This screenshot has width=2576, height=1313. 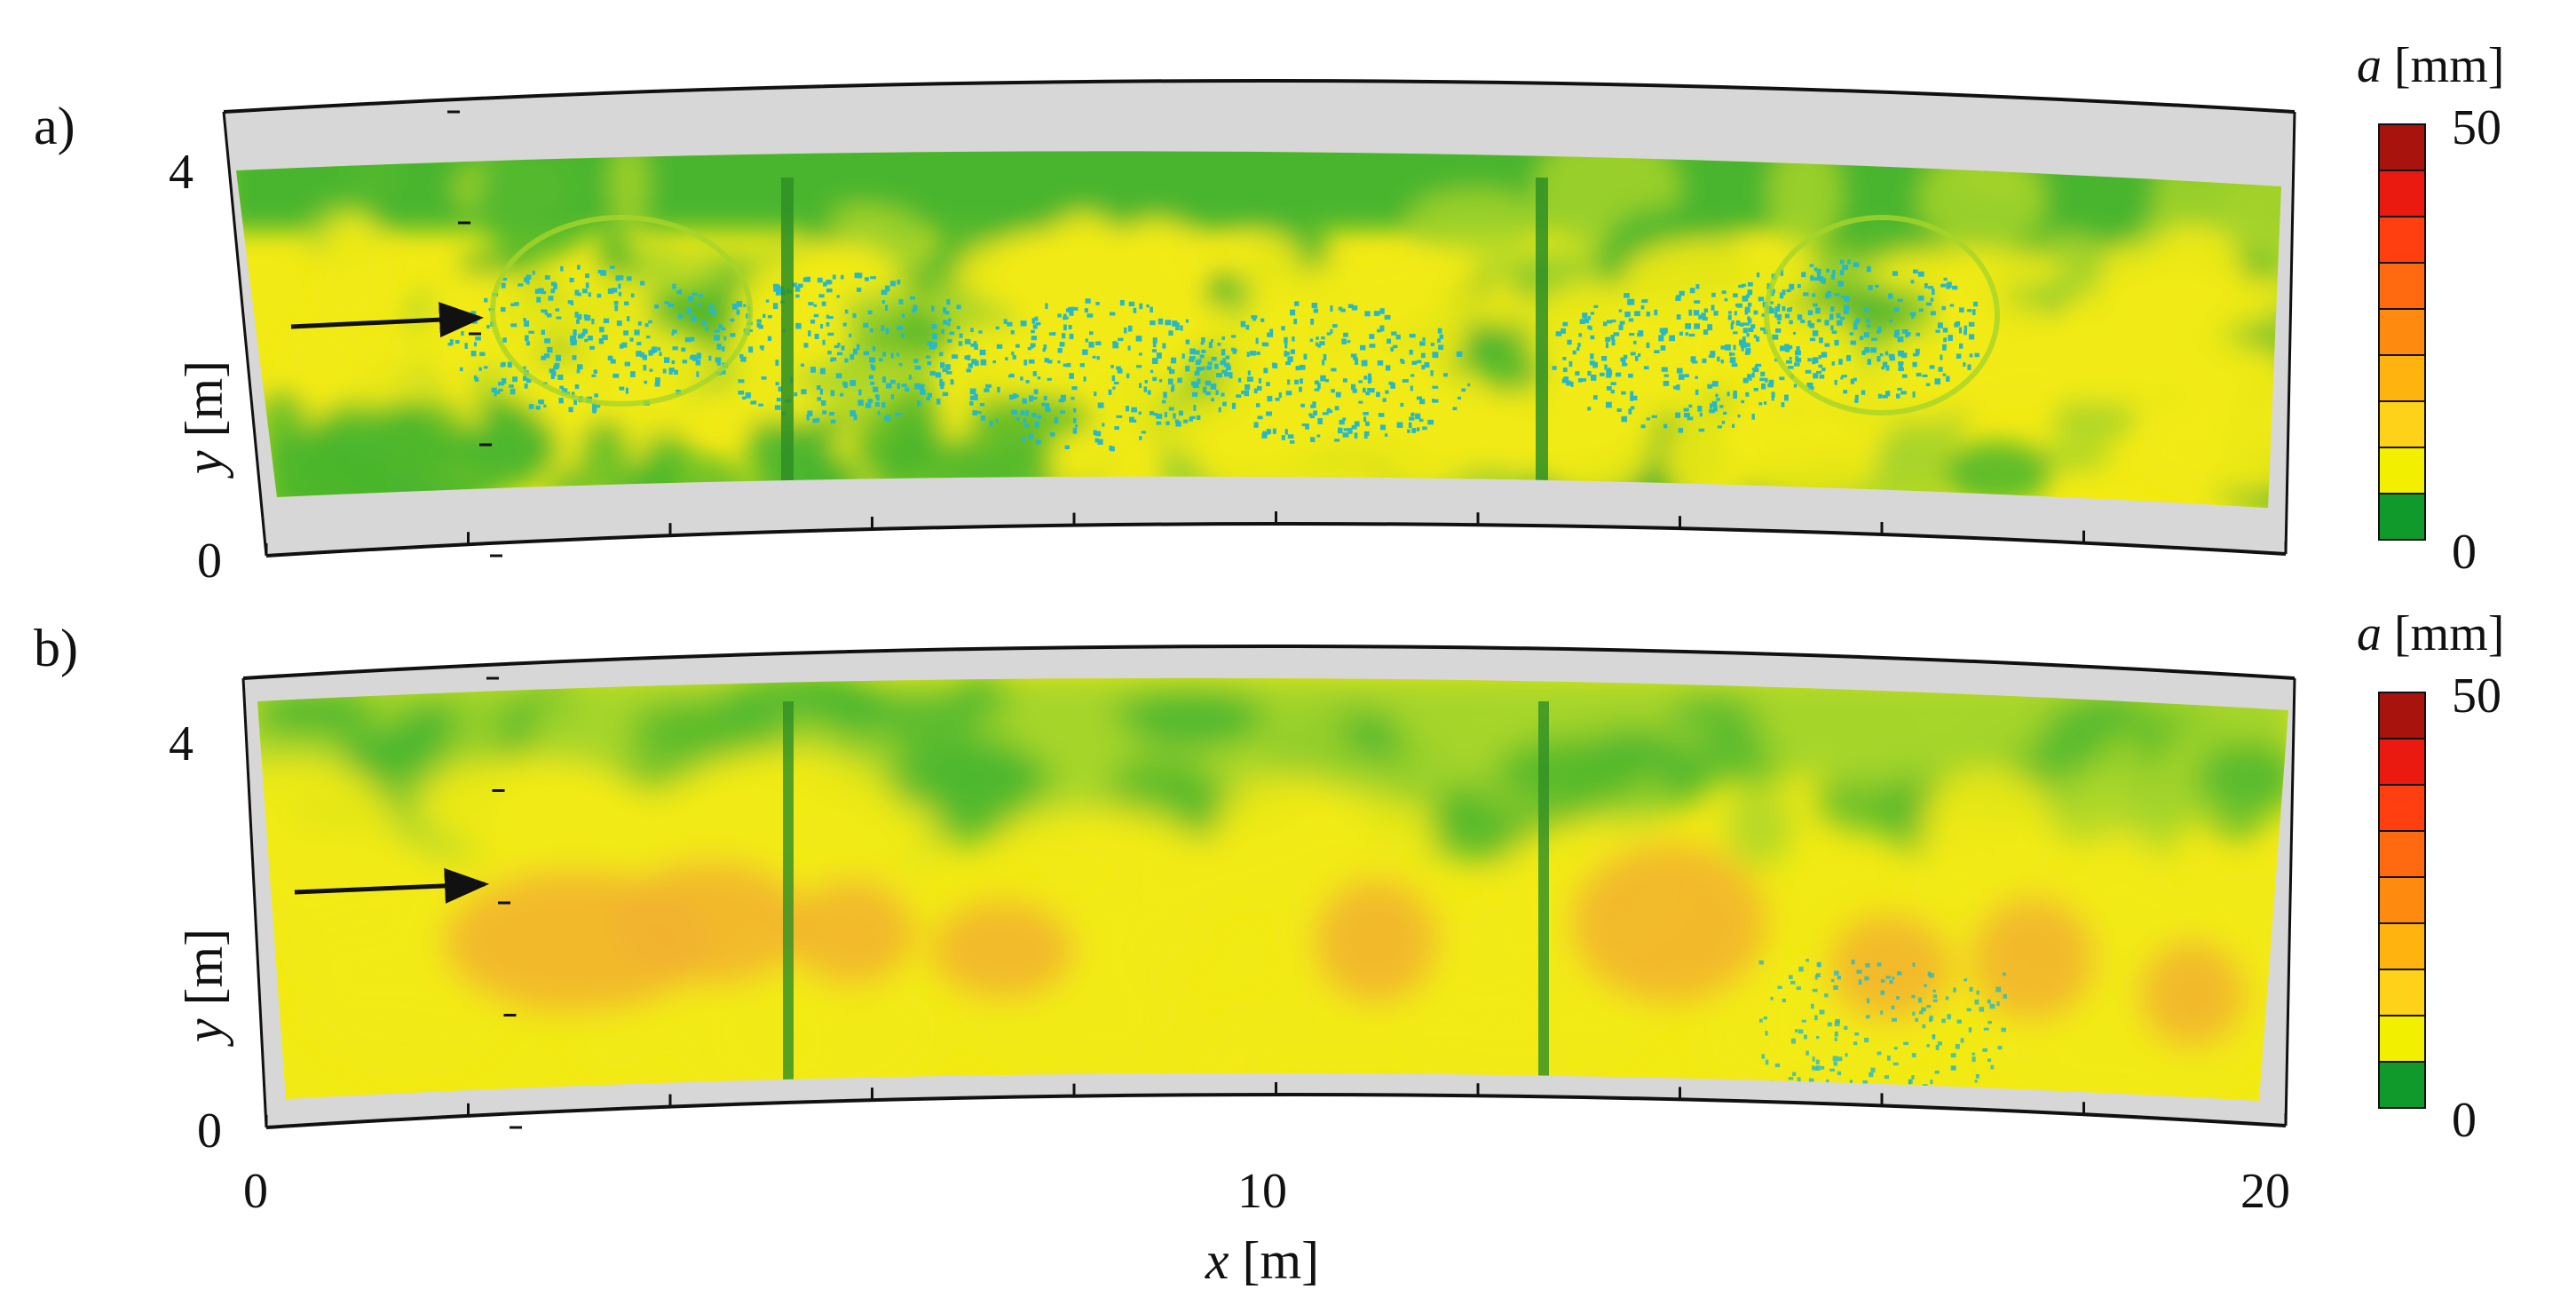 What do you see at coordinates (2402, 332) in the screenshot?
I see `colorbar-level` at bounding box center [2402, 332].